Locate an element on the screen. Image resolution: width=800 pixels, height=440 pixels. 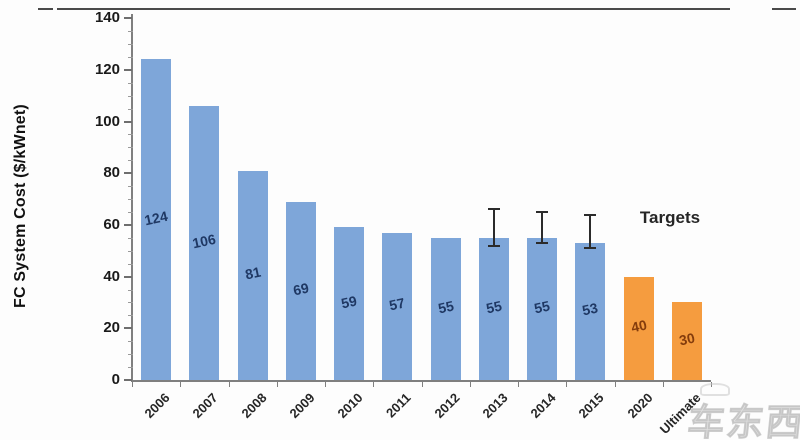
bar-2006 is located at coordinates (156, 219).